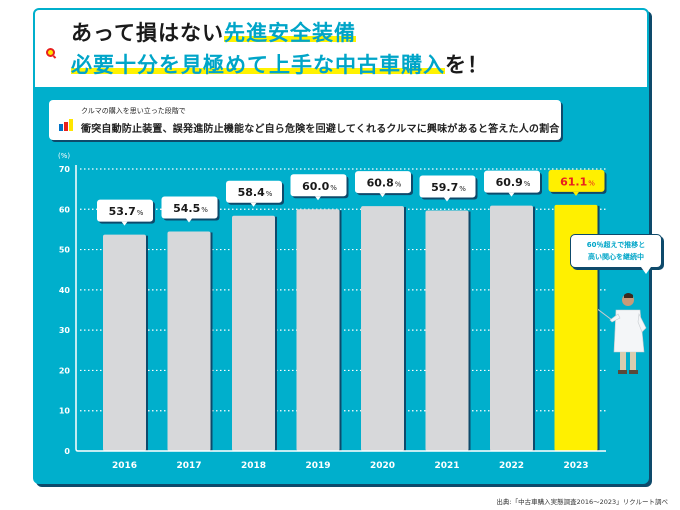 This screenshot has width=680, height=510. What do you see at coordinates (382, 466) in the screenshot?
I see `x-tick-label: 2020` at bounding box center [382, 466].